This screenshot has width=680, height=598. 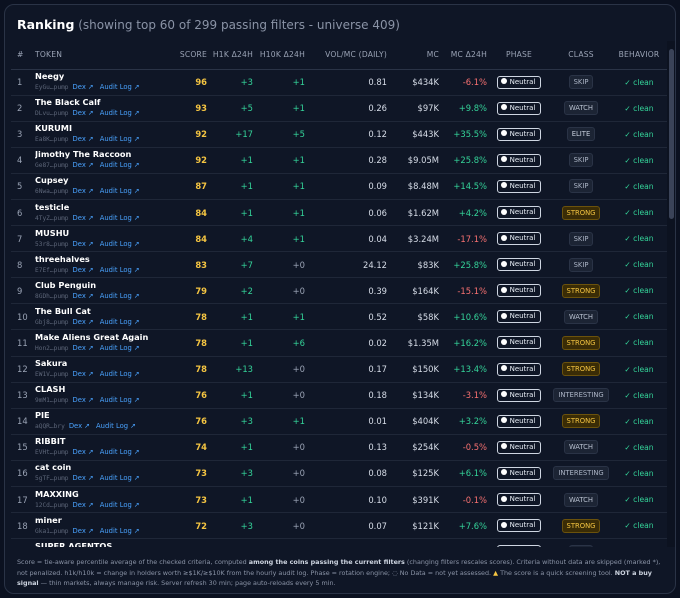 What do you see at coordinates (671, 294) in the screenshot?
I see `table-scrollbar` at bounding box center [671, 294].